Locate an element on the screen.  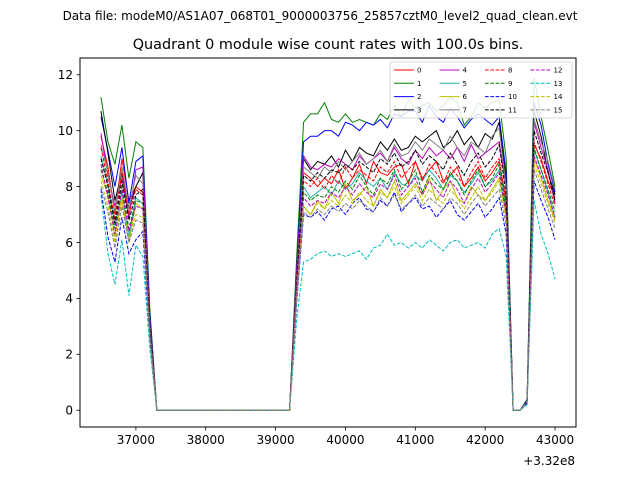
y-axis: 0 2 4 6 8 10 12 is located at coordinates (69, 243).